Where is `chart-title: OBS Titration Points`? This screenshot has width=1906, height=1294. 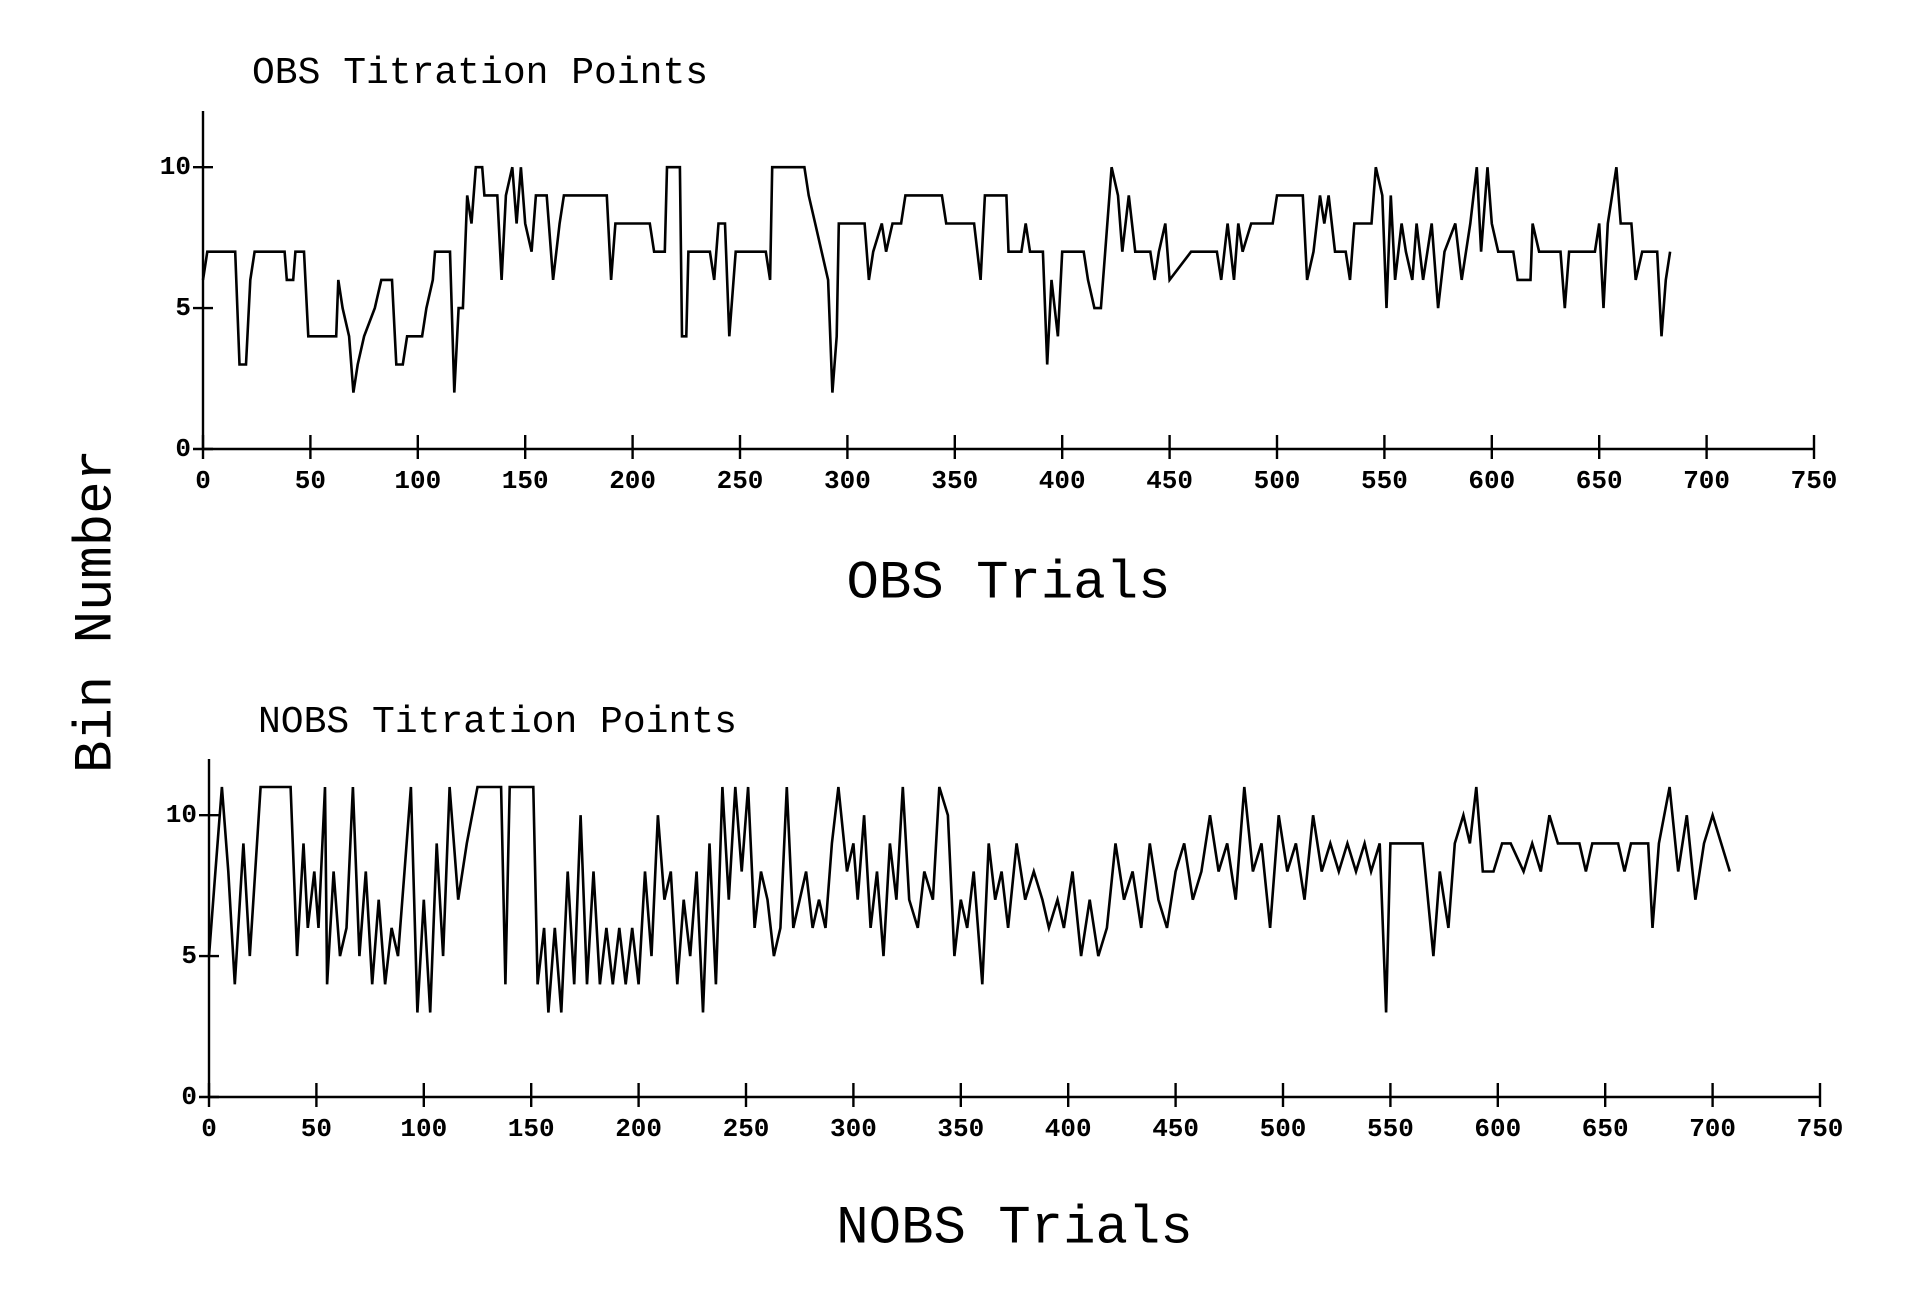 chart-title: OBS Titration Points is located at coordinates (480, 73).